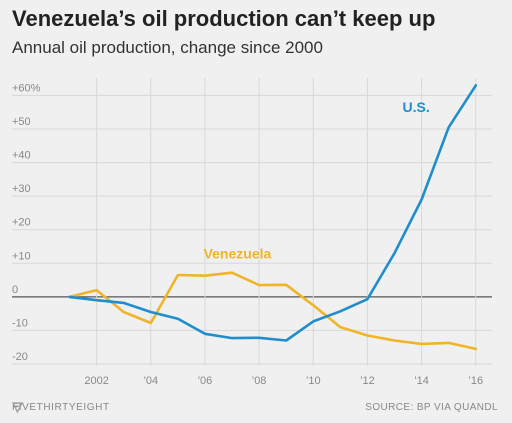 Image resolution: width=512 pixels, height=423 pixels. Describe the element at coordinates (21, 189) in the screenshot. I see `y-tick-label: +30` at that location.